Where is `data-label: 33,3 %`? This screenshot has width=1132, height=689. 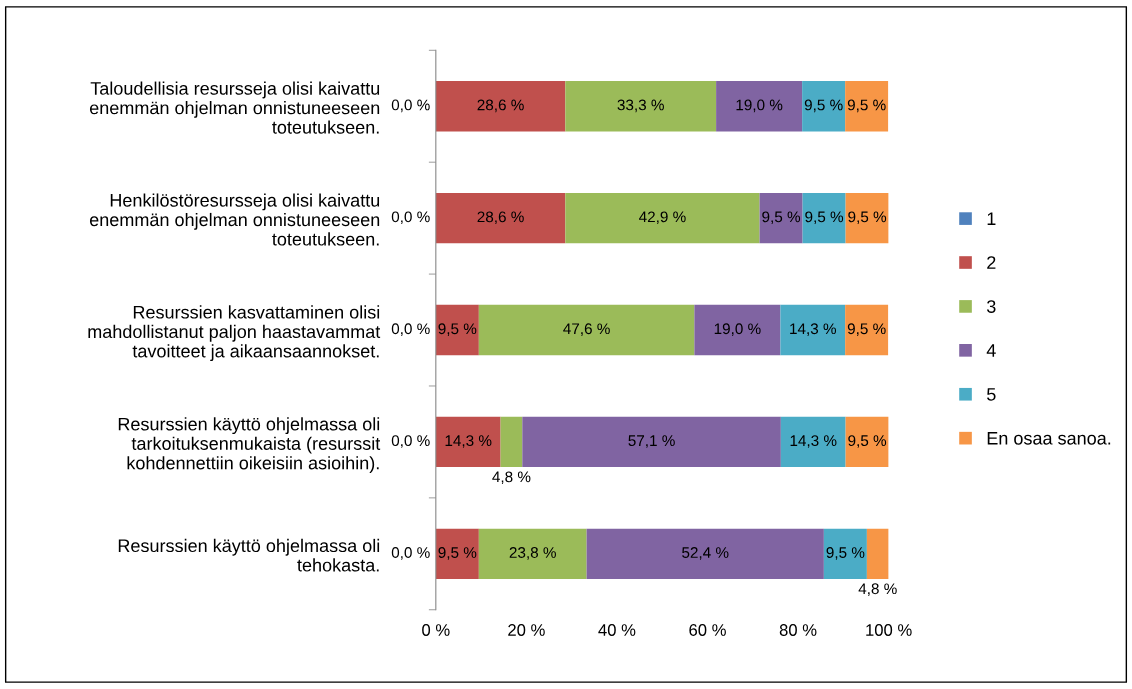
data-label: 33,3 % is located at coordinates (640, 106).